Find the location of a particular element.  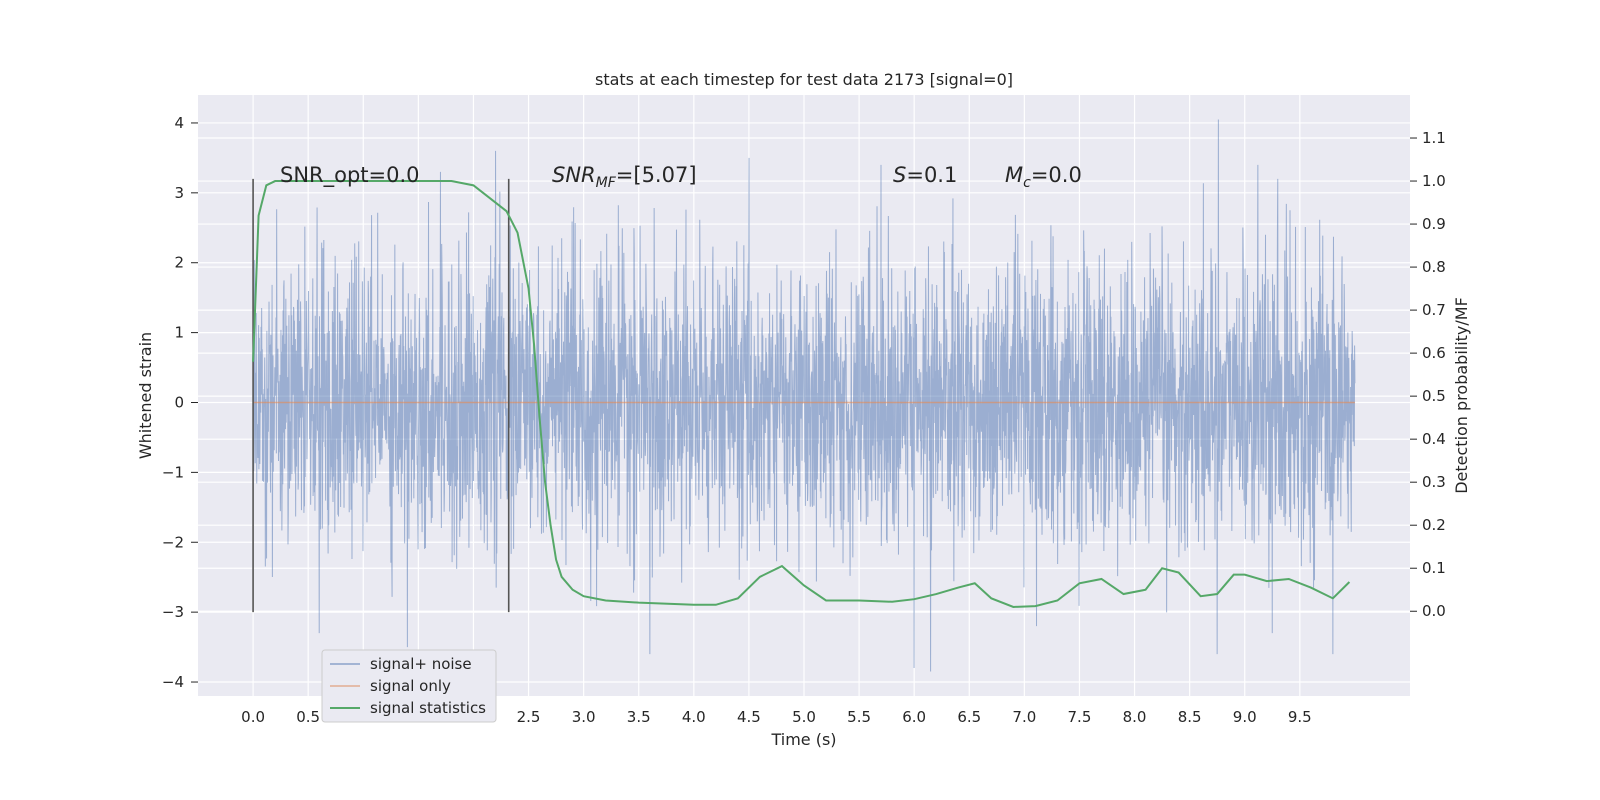

y-tick-label: 0 is located at coordinates (179, 402).